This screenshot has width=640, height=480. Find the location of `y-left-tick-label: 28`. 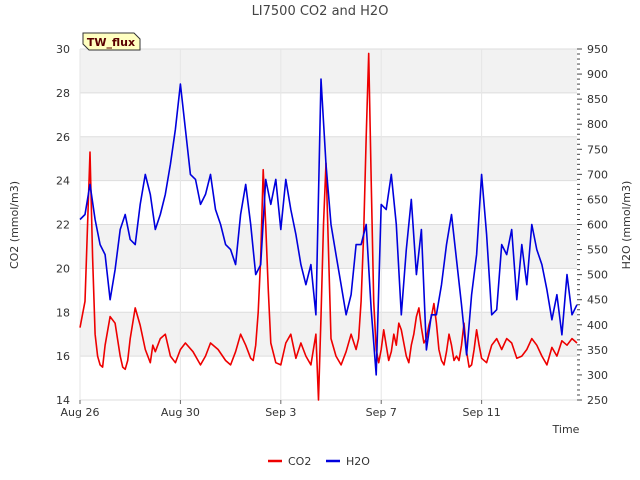

y-left-tick-label: 28 is located at coordinates (63, 93).